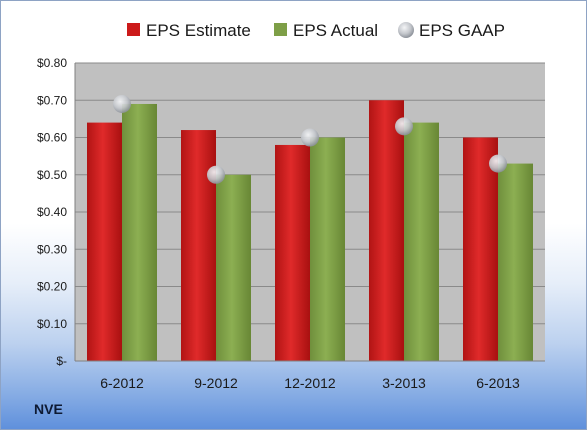  What do you see at coordinates (406, 30) in the screenshot?
I see `legend-marker-eps-gaap` at bounding box center [406, 30].